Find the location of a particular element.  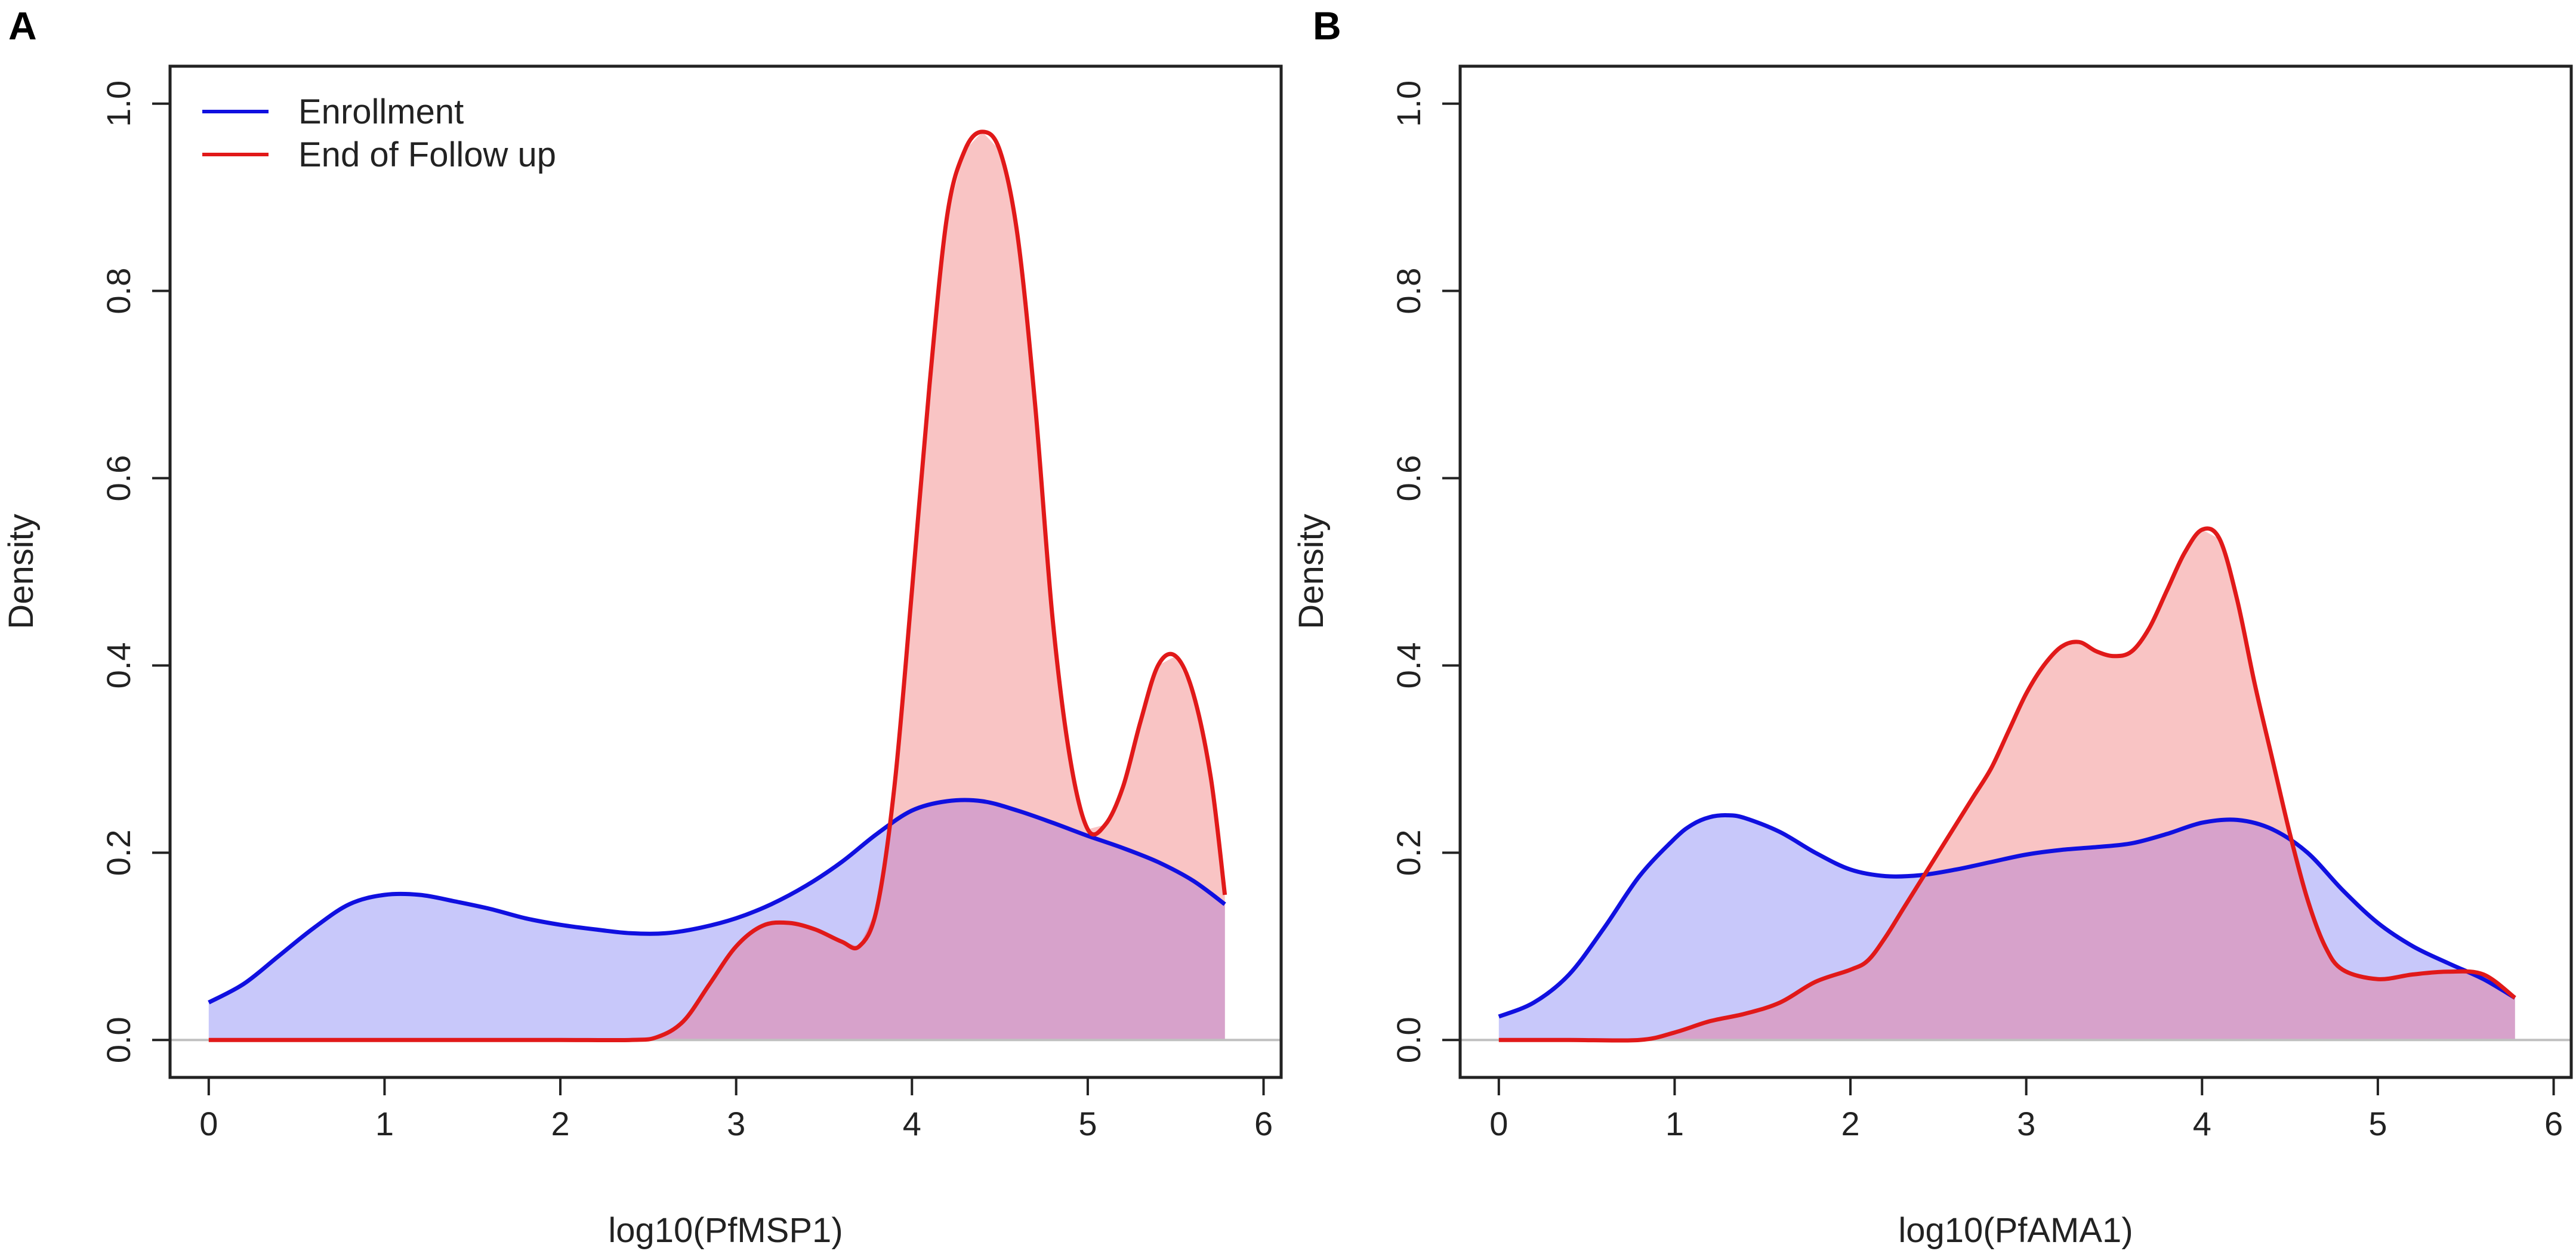

legend: Enrollment End of Follow up is located at coordinates (379, 133).